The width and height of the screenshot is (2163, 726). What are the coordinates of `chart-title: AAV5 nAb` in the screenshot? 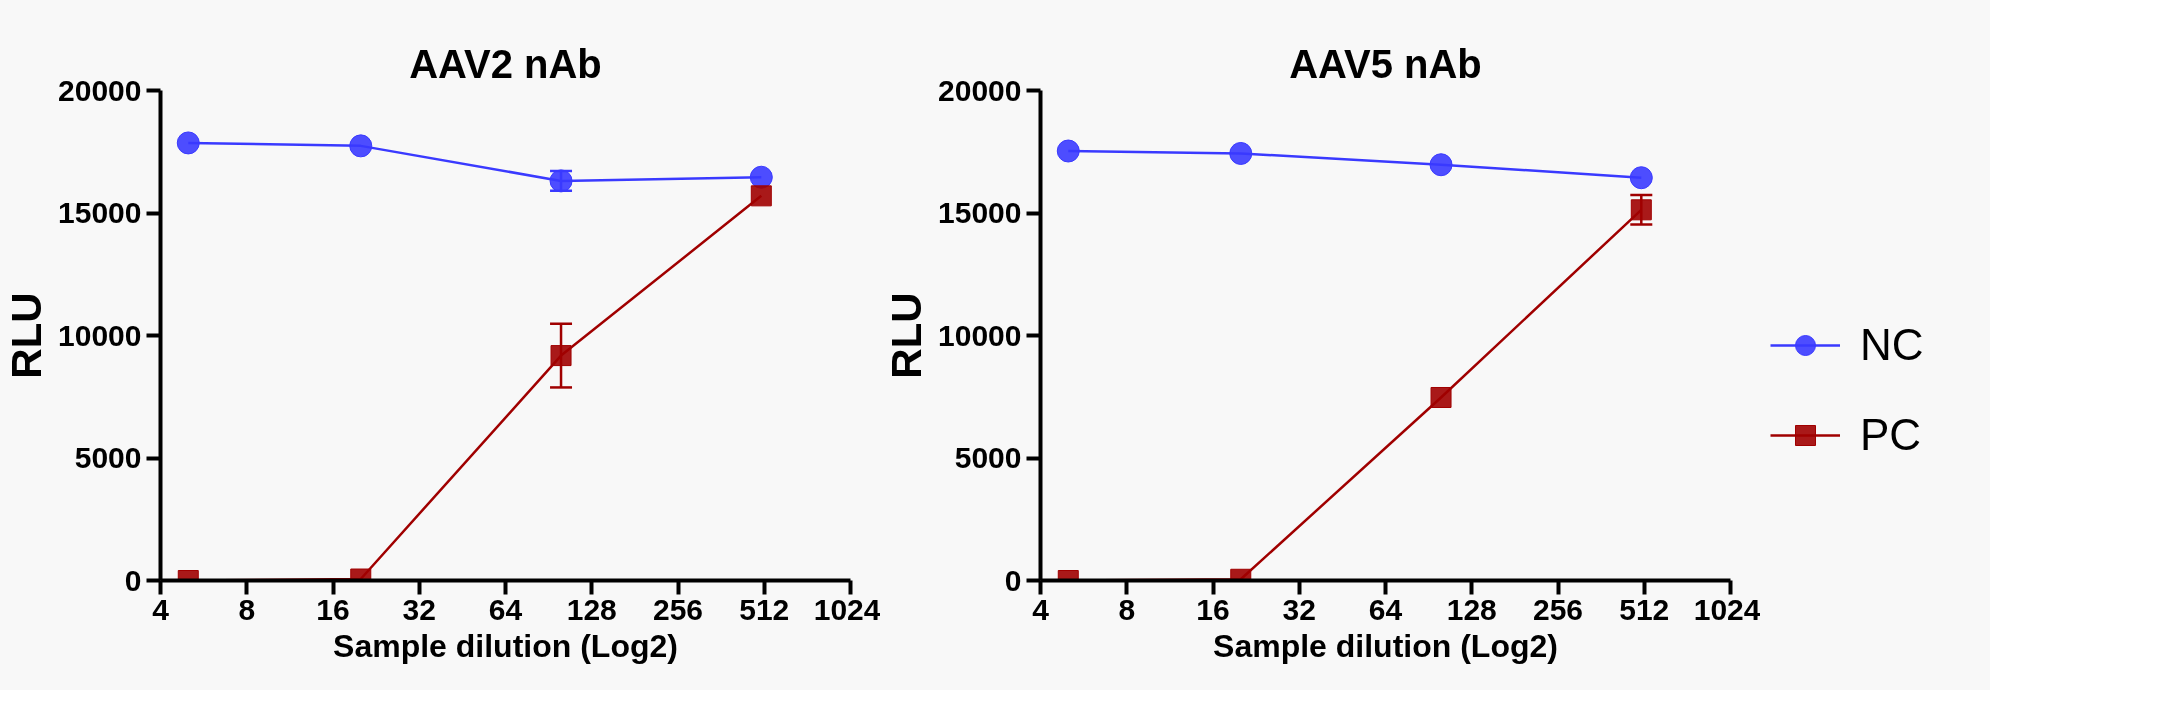 It's located at (1385, 63).